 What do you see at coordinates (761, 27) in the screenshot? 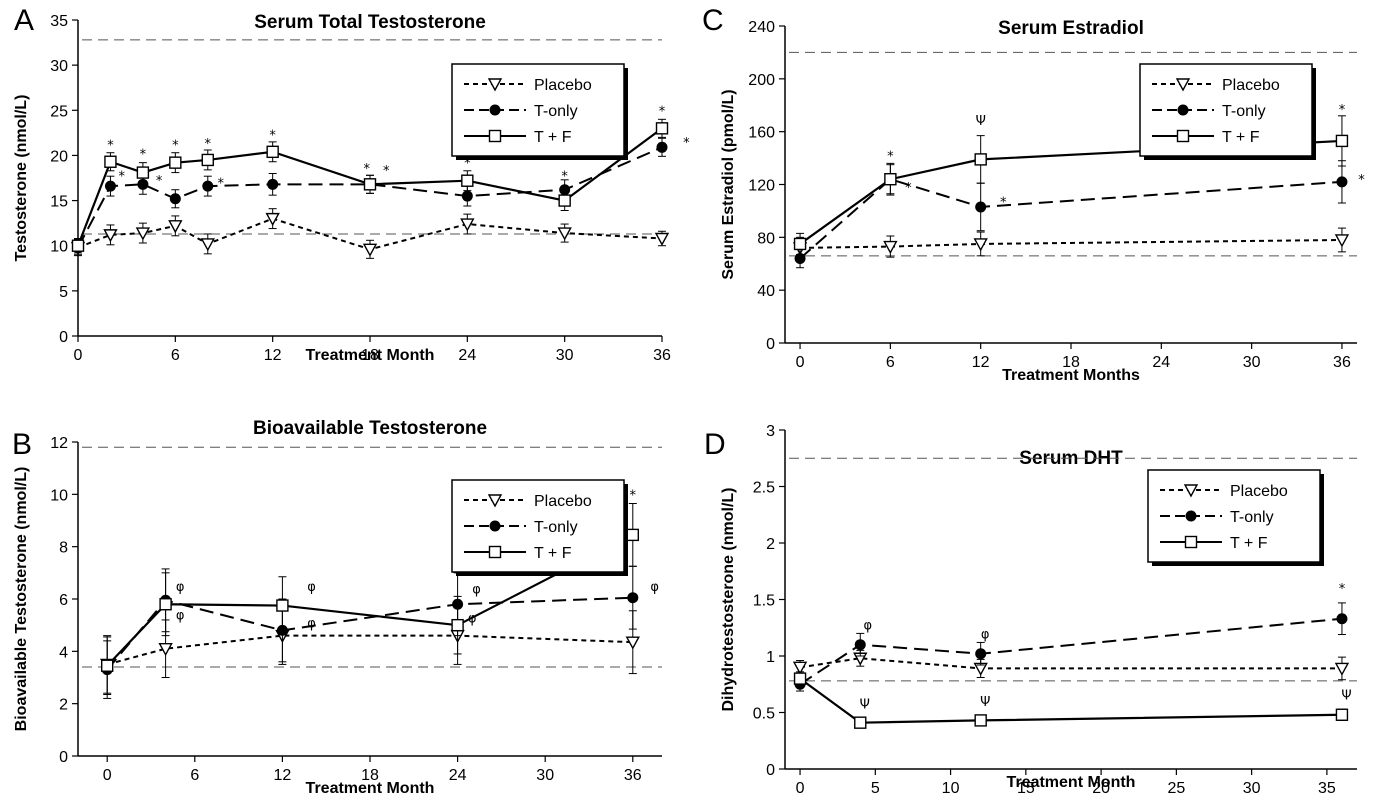
I see `y-tick-label: 240` at bounding box center [761, 27].